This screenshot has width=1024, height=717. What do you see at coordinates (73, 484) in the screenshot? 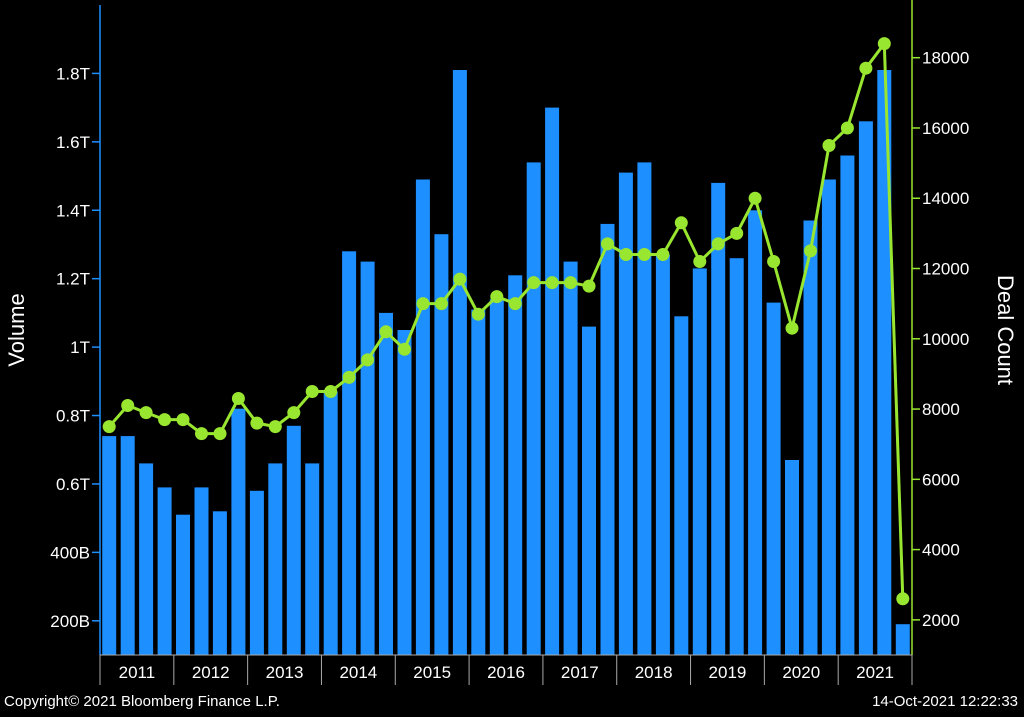
I see `left-axis-tick-label: 0.6T` at bounding box center [73, 484].